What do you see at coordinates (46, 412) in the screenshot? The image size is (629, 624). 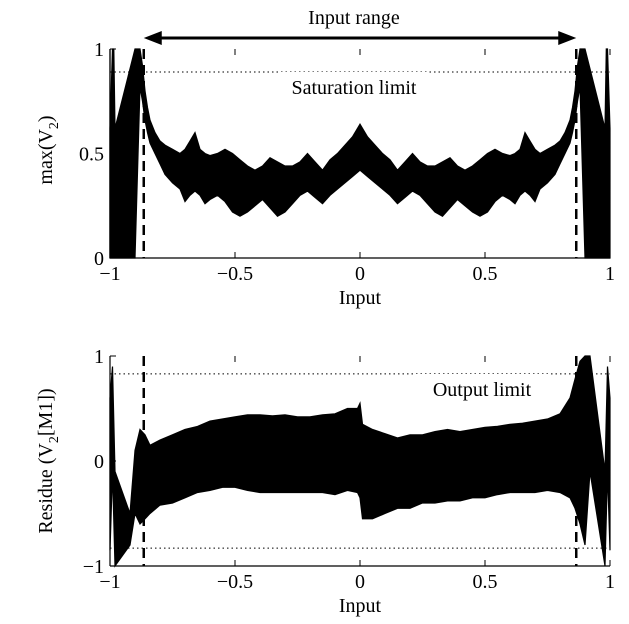 I see `bottom-y-label-tail: [M1])` at bounding box center [46, 412].